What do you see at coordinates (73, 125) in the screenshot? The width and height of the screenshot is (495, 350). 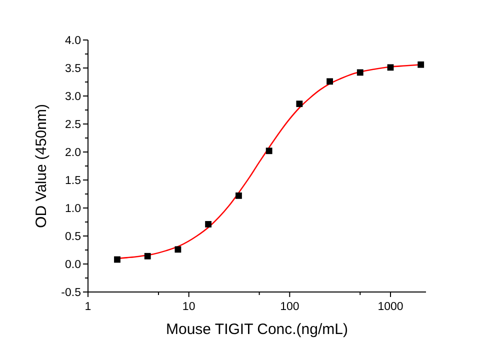 I see `y-tick-label: 2.5` at bounding box center [73, 125].